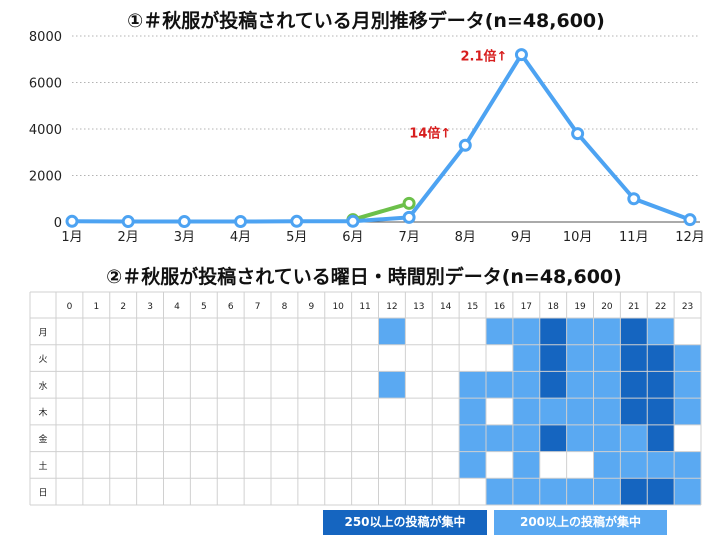  I want to click on hour-label: 5, so click(204, 307).